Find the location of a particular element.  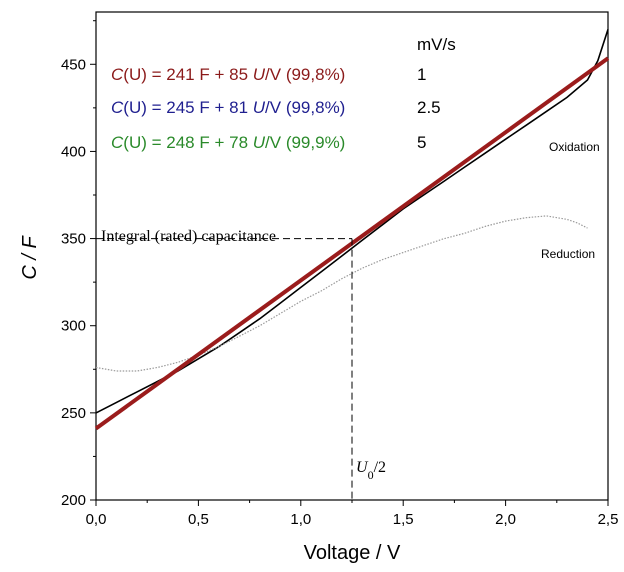

x-axis-label: Voltage / V is located at coordinates (352, 553).